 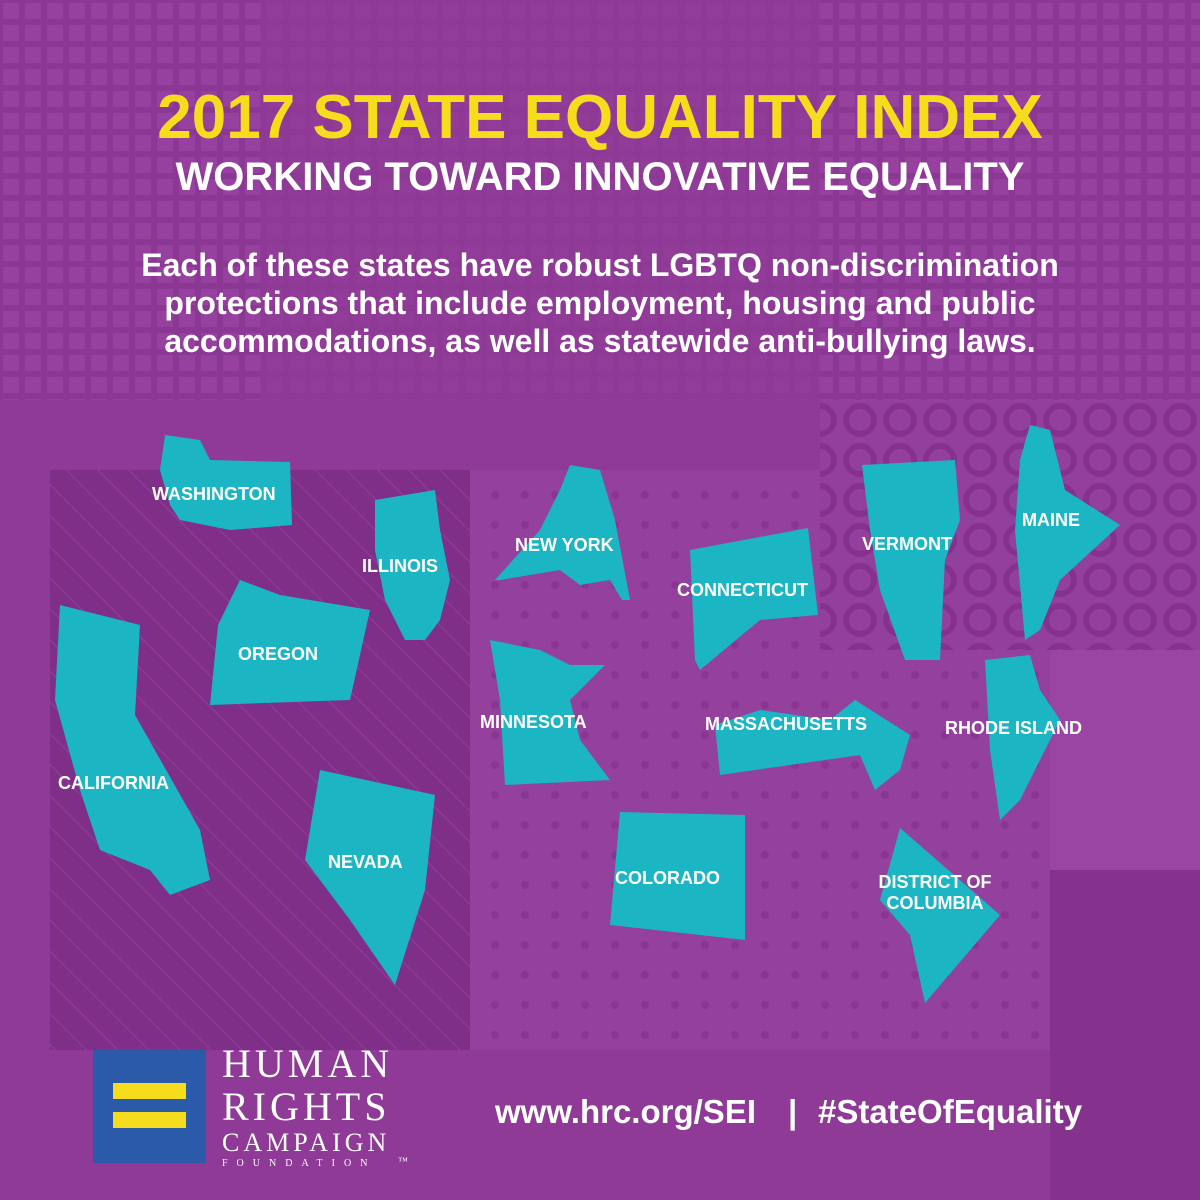 I want to click on state-label: NEW YORK, so click(x=564, y=545).